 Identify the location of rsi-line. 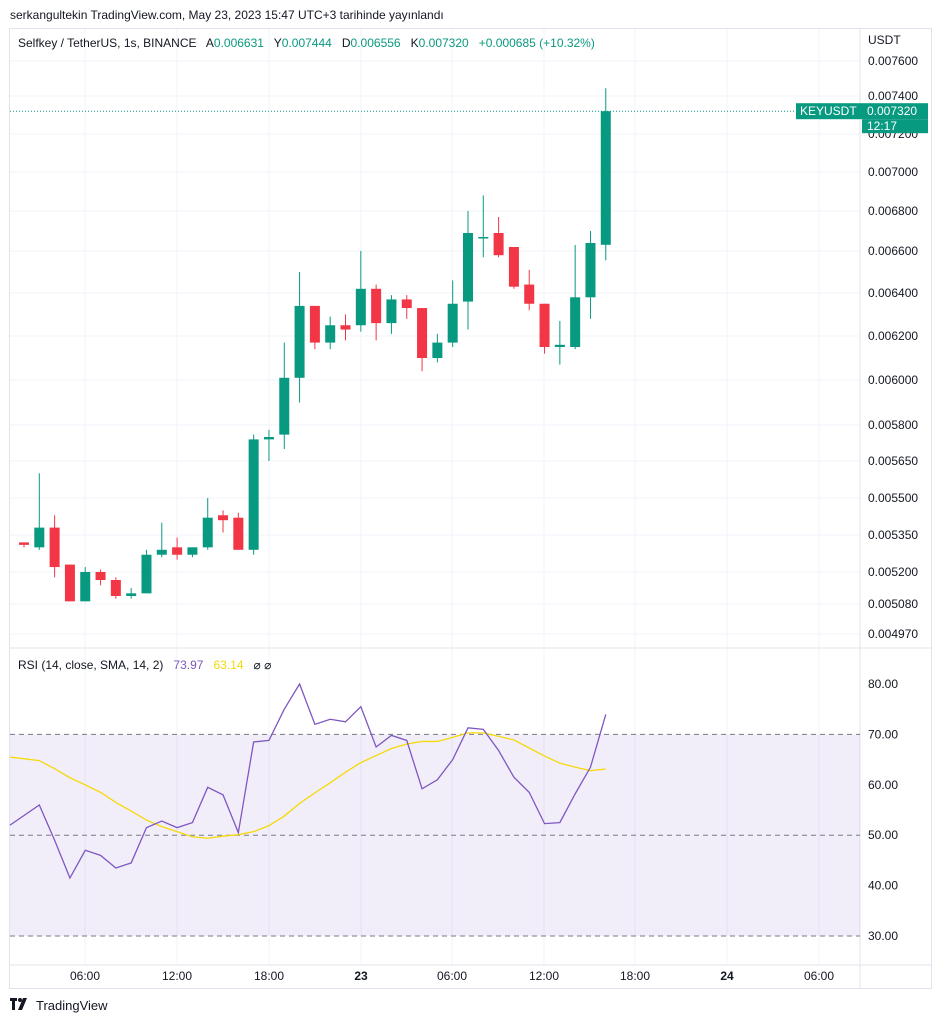
(308, 781).